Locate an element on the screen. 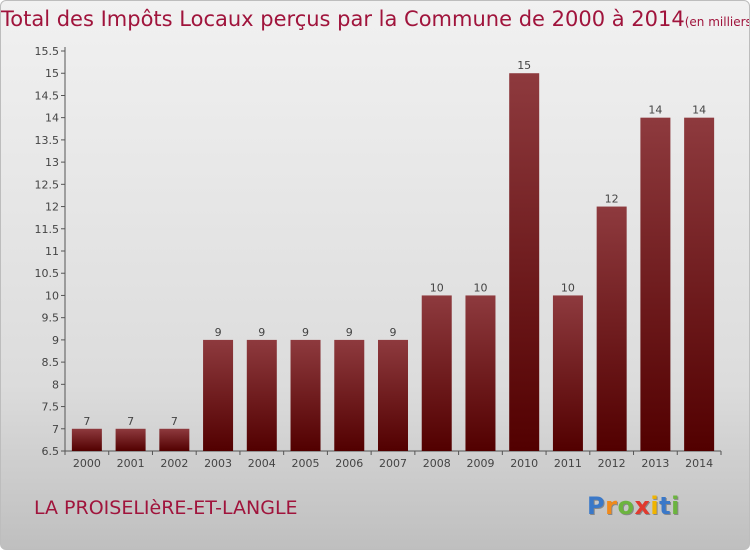 The height and width of the screenshot is (550, 750). y-tick-label: 6.5 is located at coordinates (51, 451).